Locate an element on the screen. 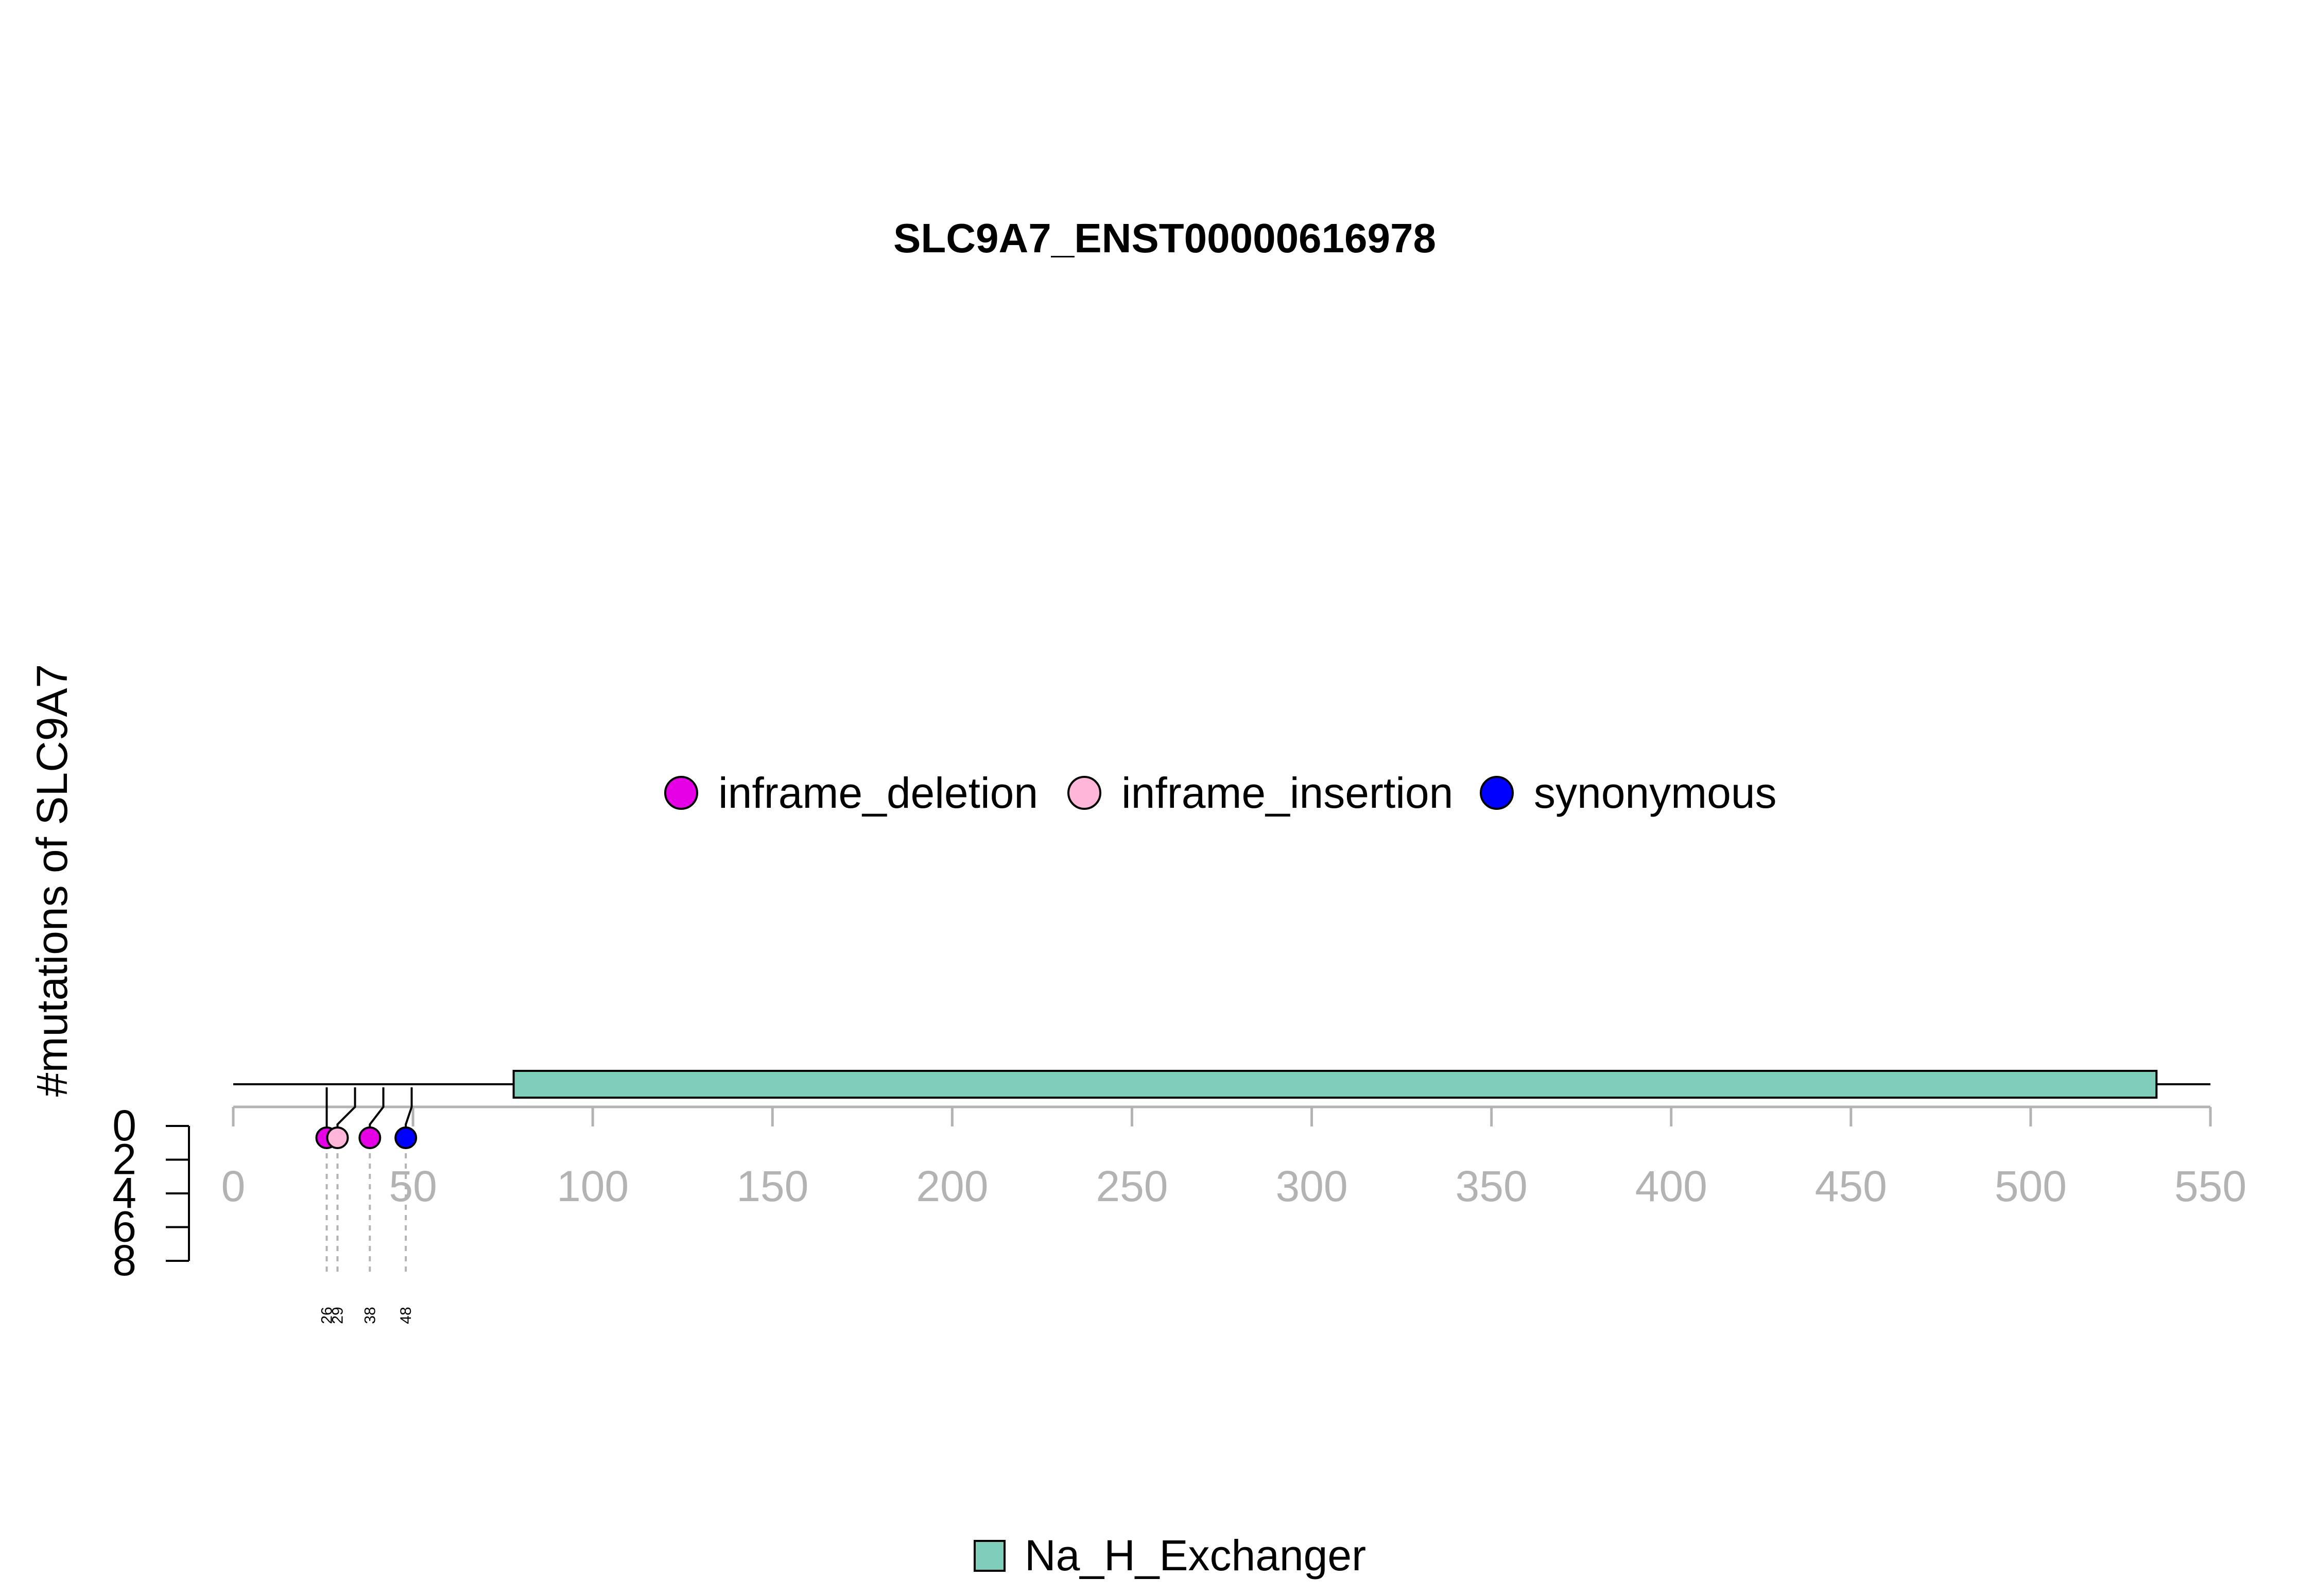 The image size is (2317, 1596). y-tick-label-0: 0 is located at coordinates (124, 1126).